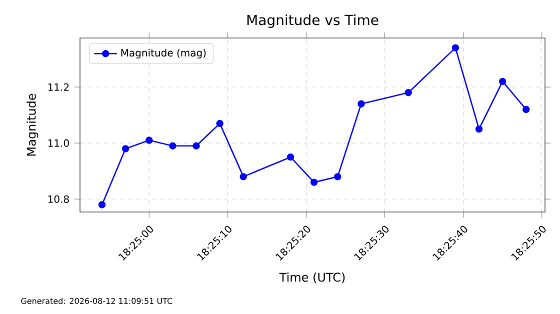 The width and height of the screenshot is (560, 314). I want to click on legend-label: Magnitude (mag), so click(163, 53).